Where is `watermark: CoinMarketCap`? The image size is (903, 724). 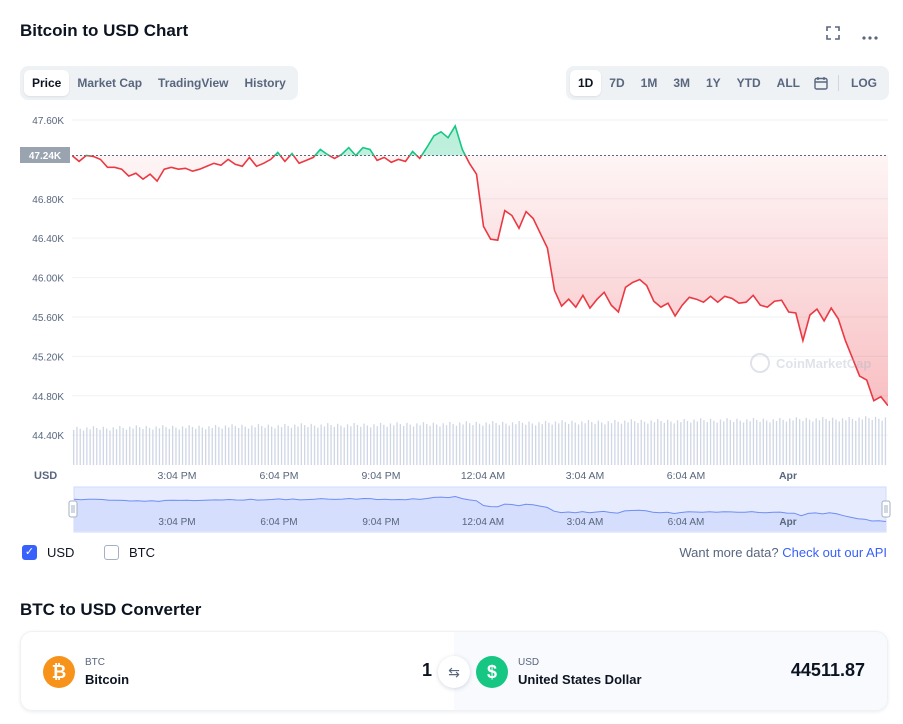 watermark: CoinMarketCap is located at coordinates (810, 363).